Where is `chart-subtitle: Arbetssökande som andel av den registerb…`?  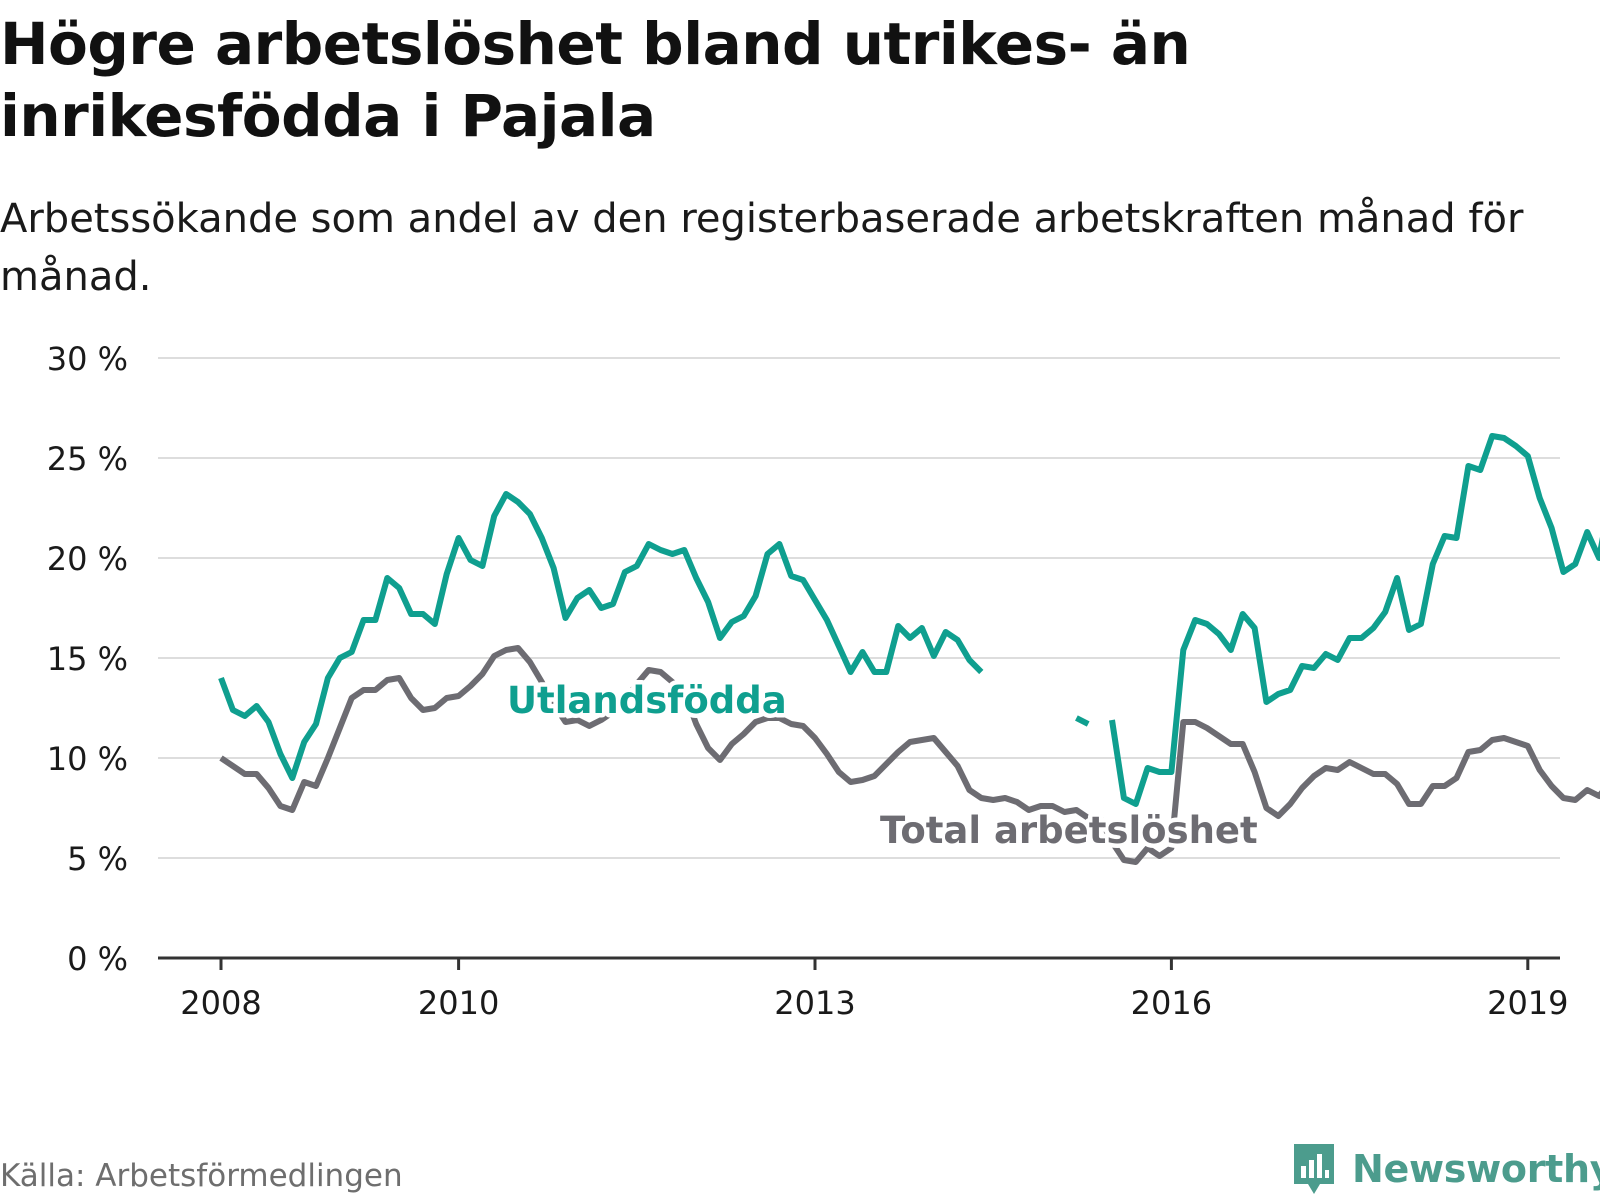
chart-subtitle: Arbetssökande som andel av den registerb… is located at coordinates (762, 248).